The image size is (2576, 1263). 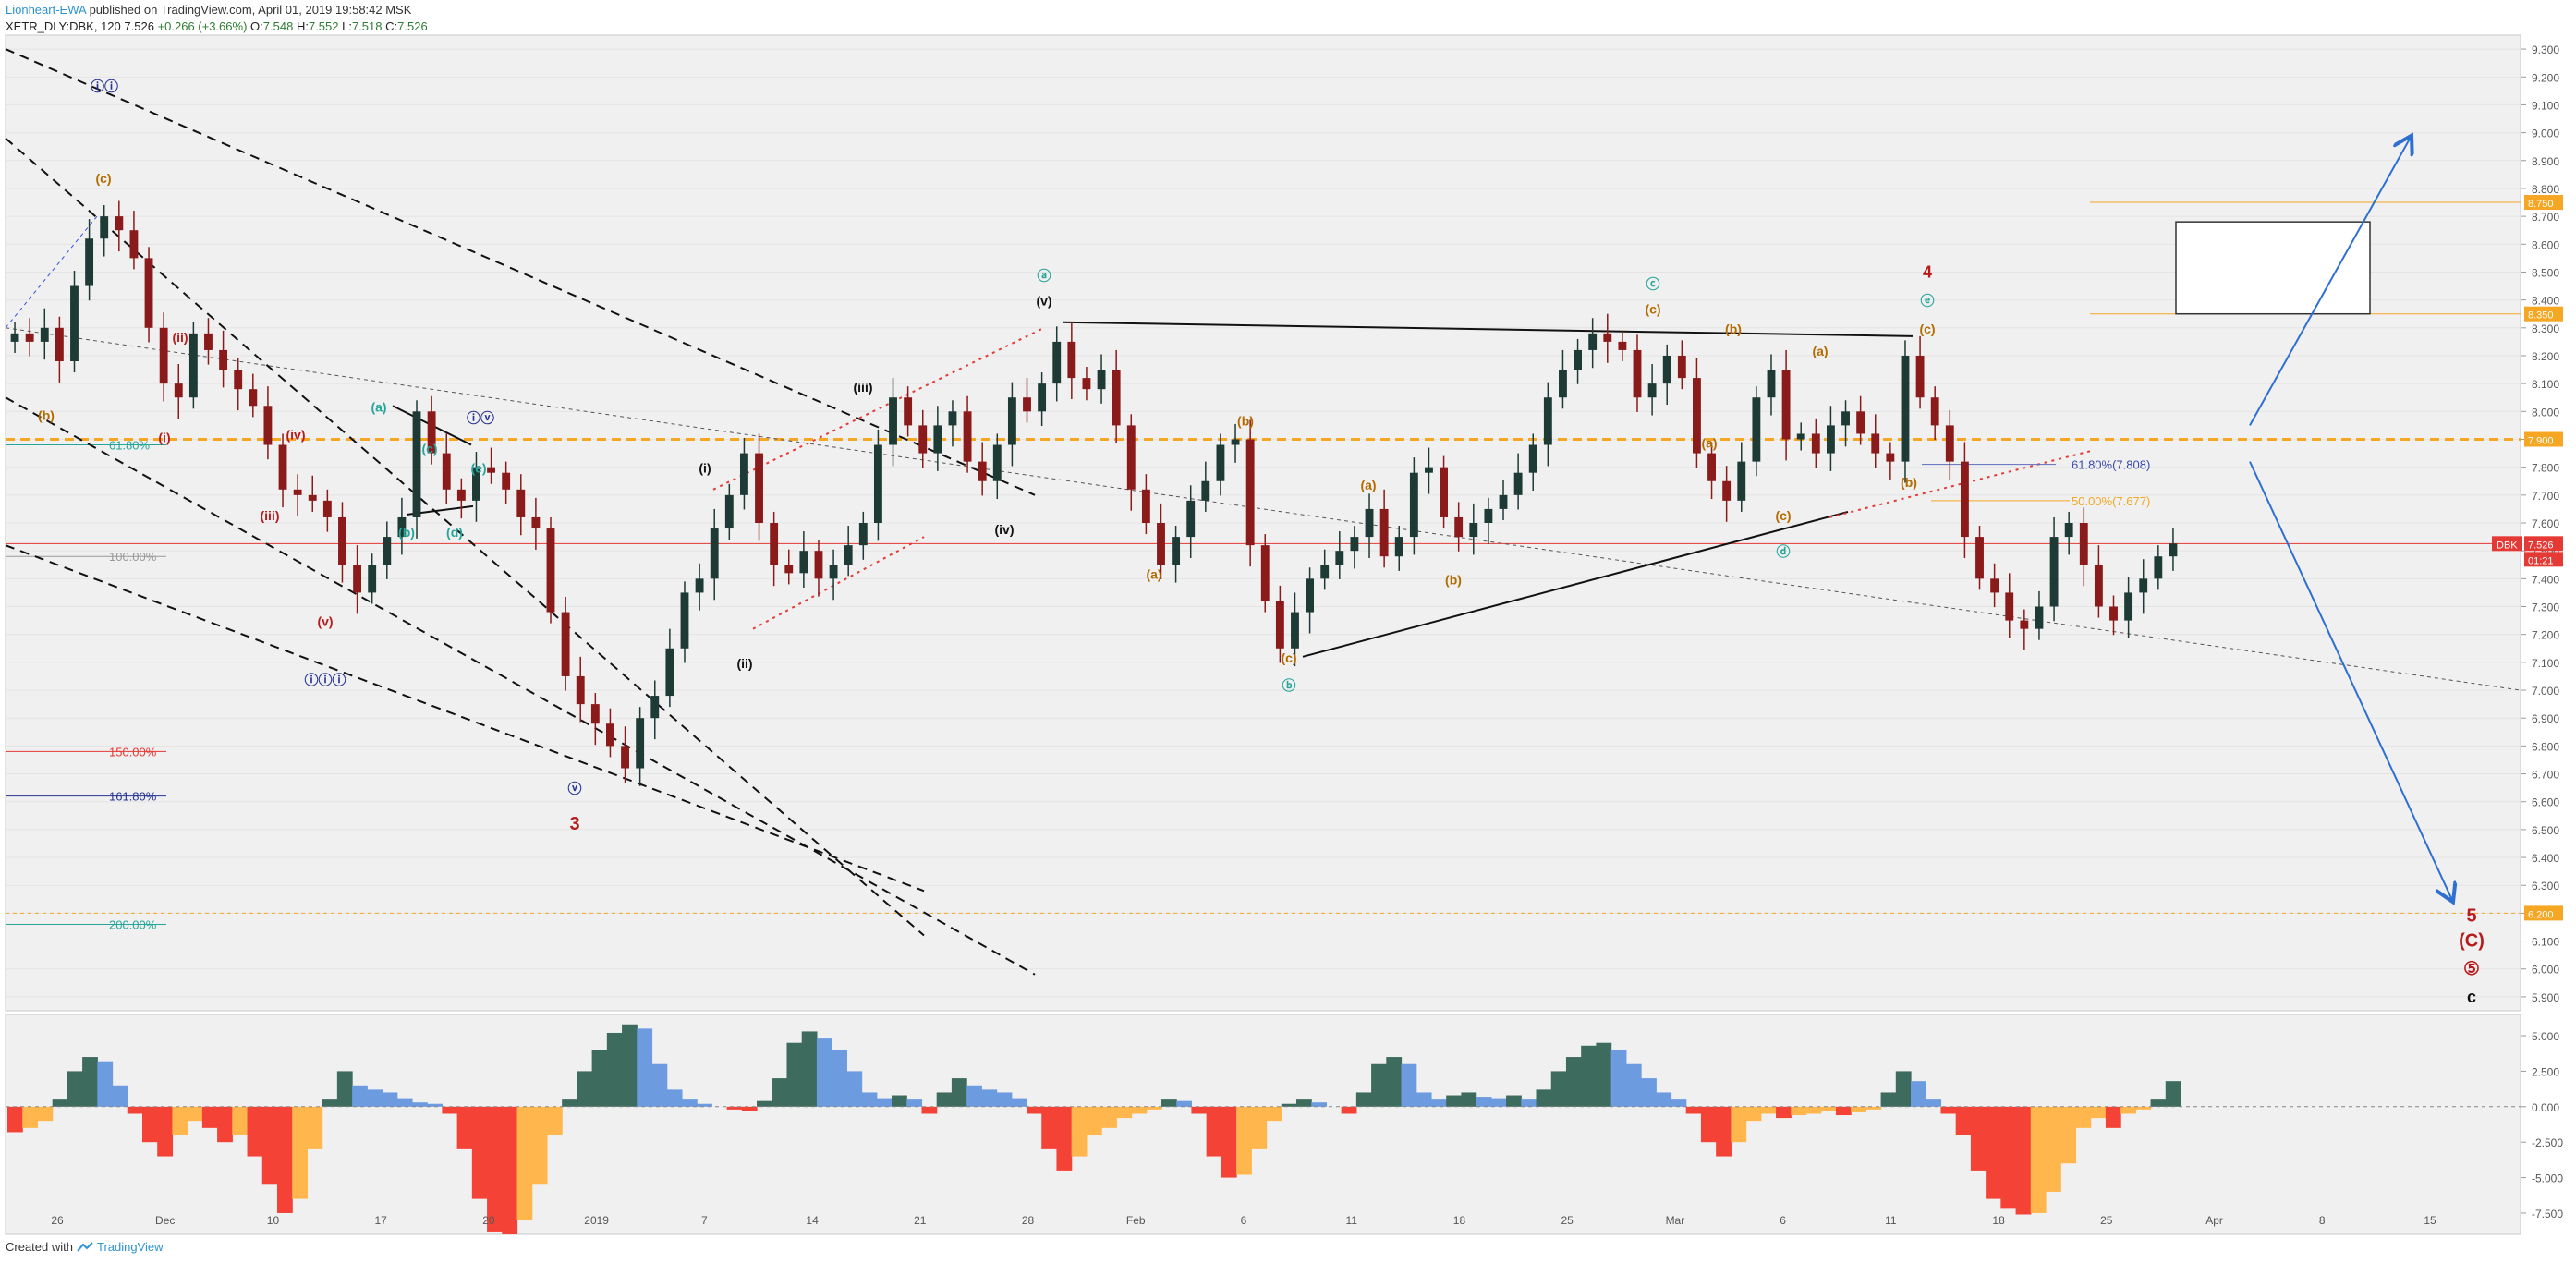 What do you see at coordinates (2545, 523) in the screenshot?
I see `price-tick-label: 7.600` at bounding box center [2545, 523].